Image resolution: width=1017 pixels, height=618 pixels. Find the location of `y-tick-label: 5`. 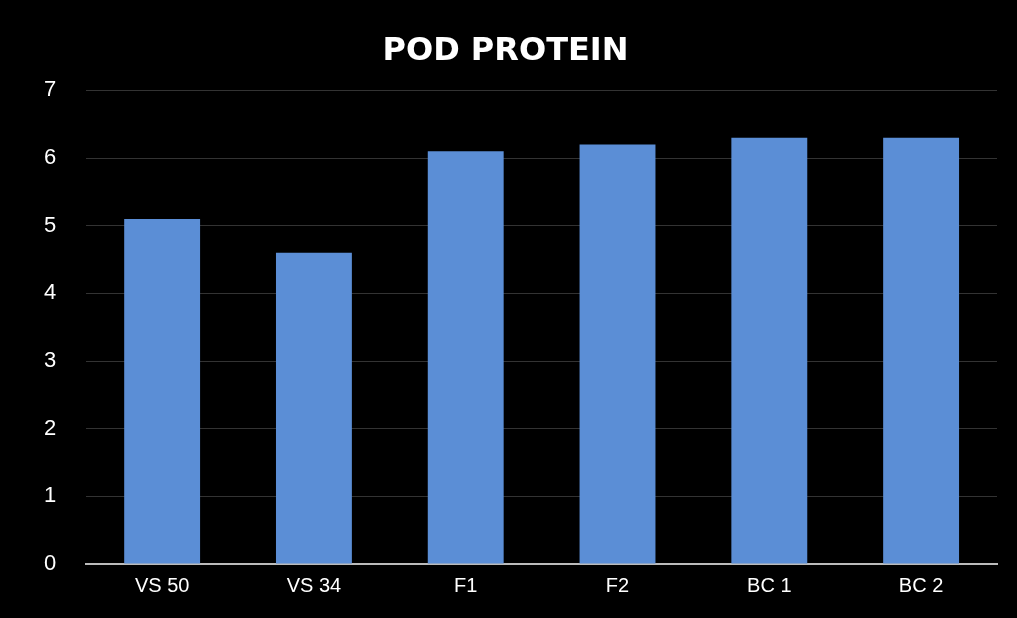

y-tick-label: 5 is located at coordinates (50, 224).